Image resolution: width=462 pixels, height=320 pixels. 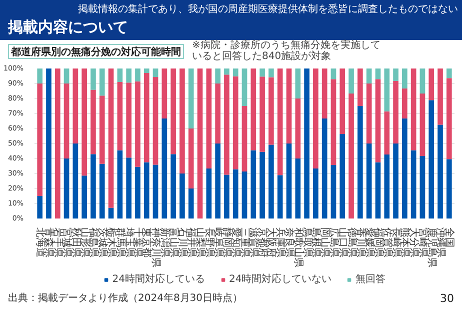 I want to click on x-tick-label: 岡山県, so click(x=325, y=243).